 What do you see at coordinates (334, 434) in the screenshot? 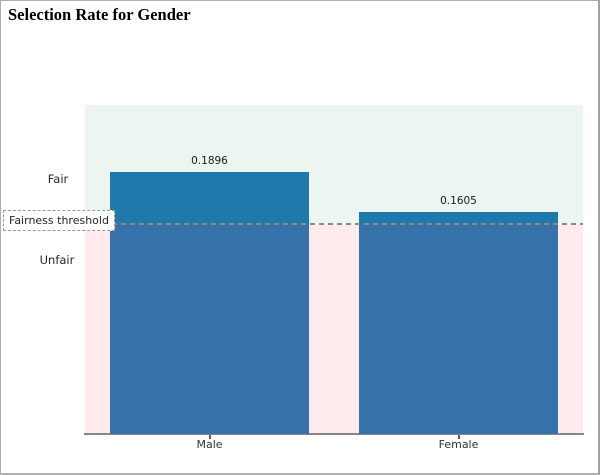
I see `x-axis-line` at bounding box center [334, 434].